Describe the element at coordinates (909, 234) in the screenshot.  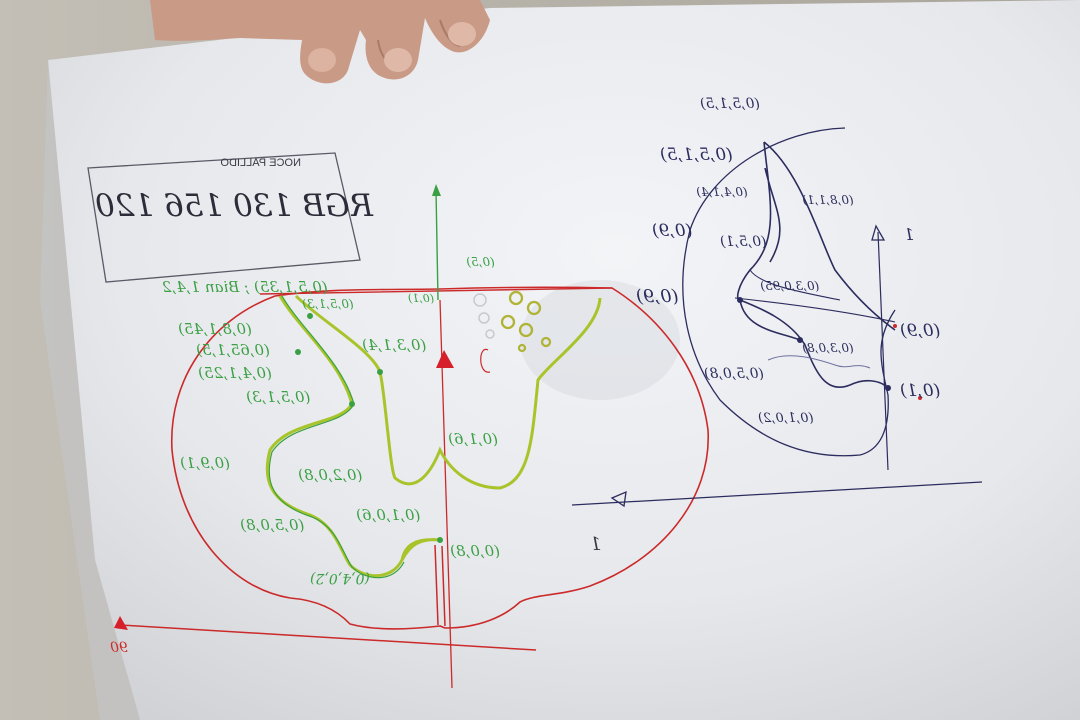
I see `detail-label: 1` at that location.